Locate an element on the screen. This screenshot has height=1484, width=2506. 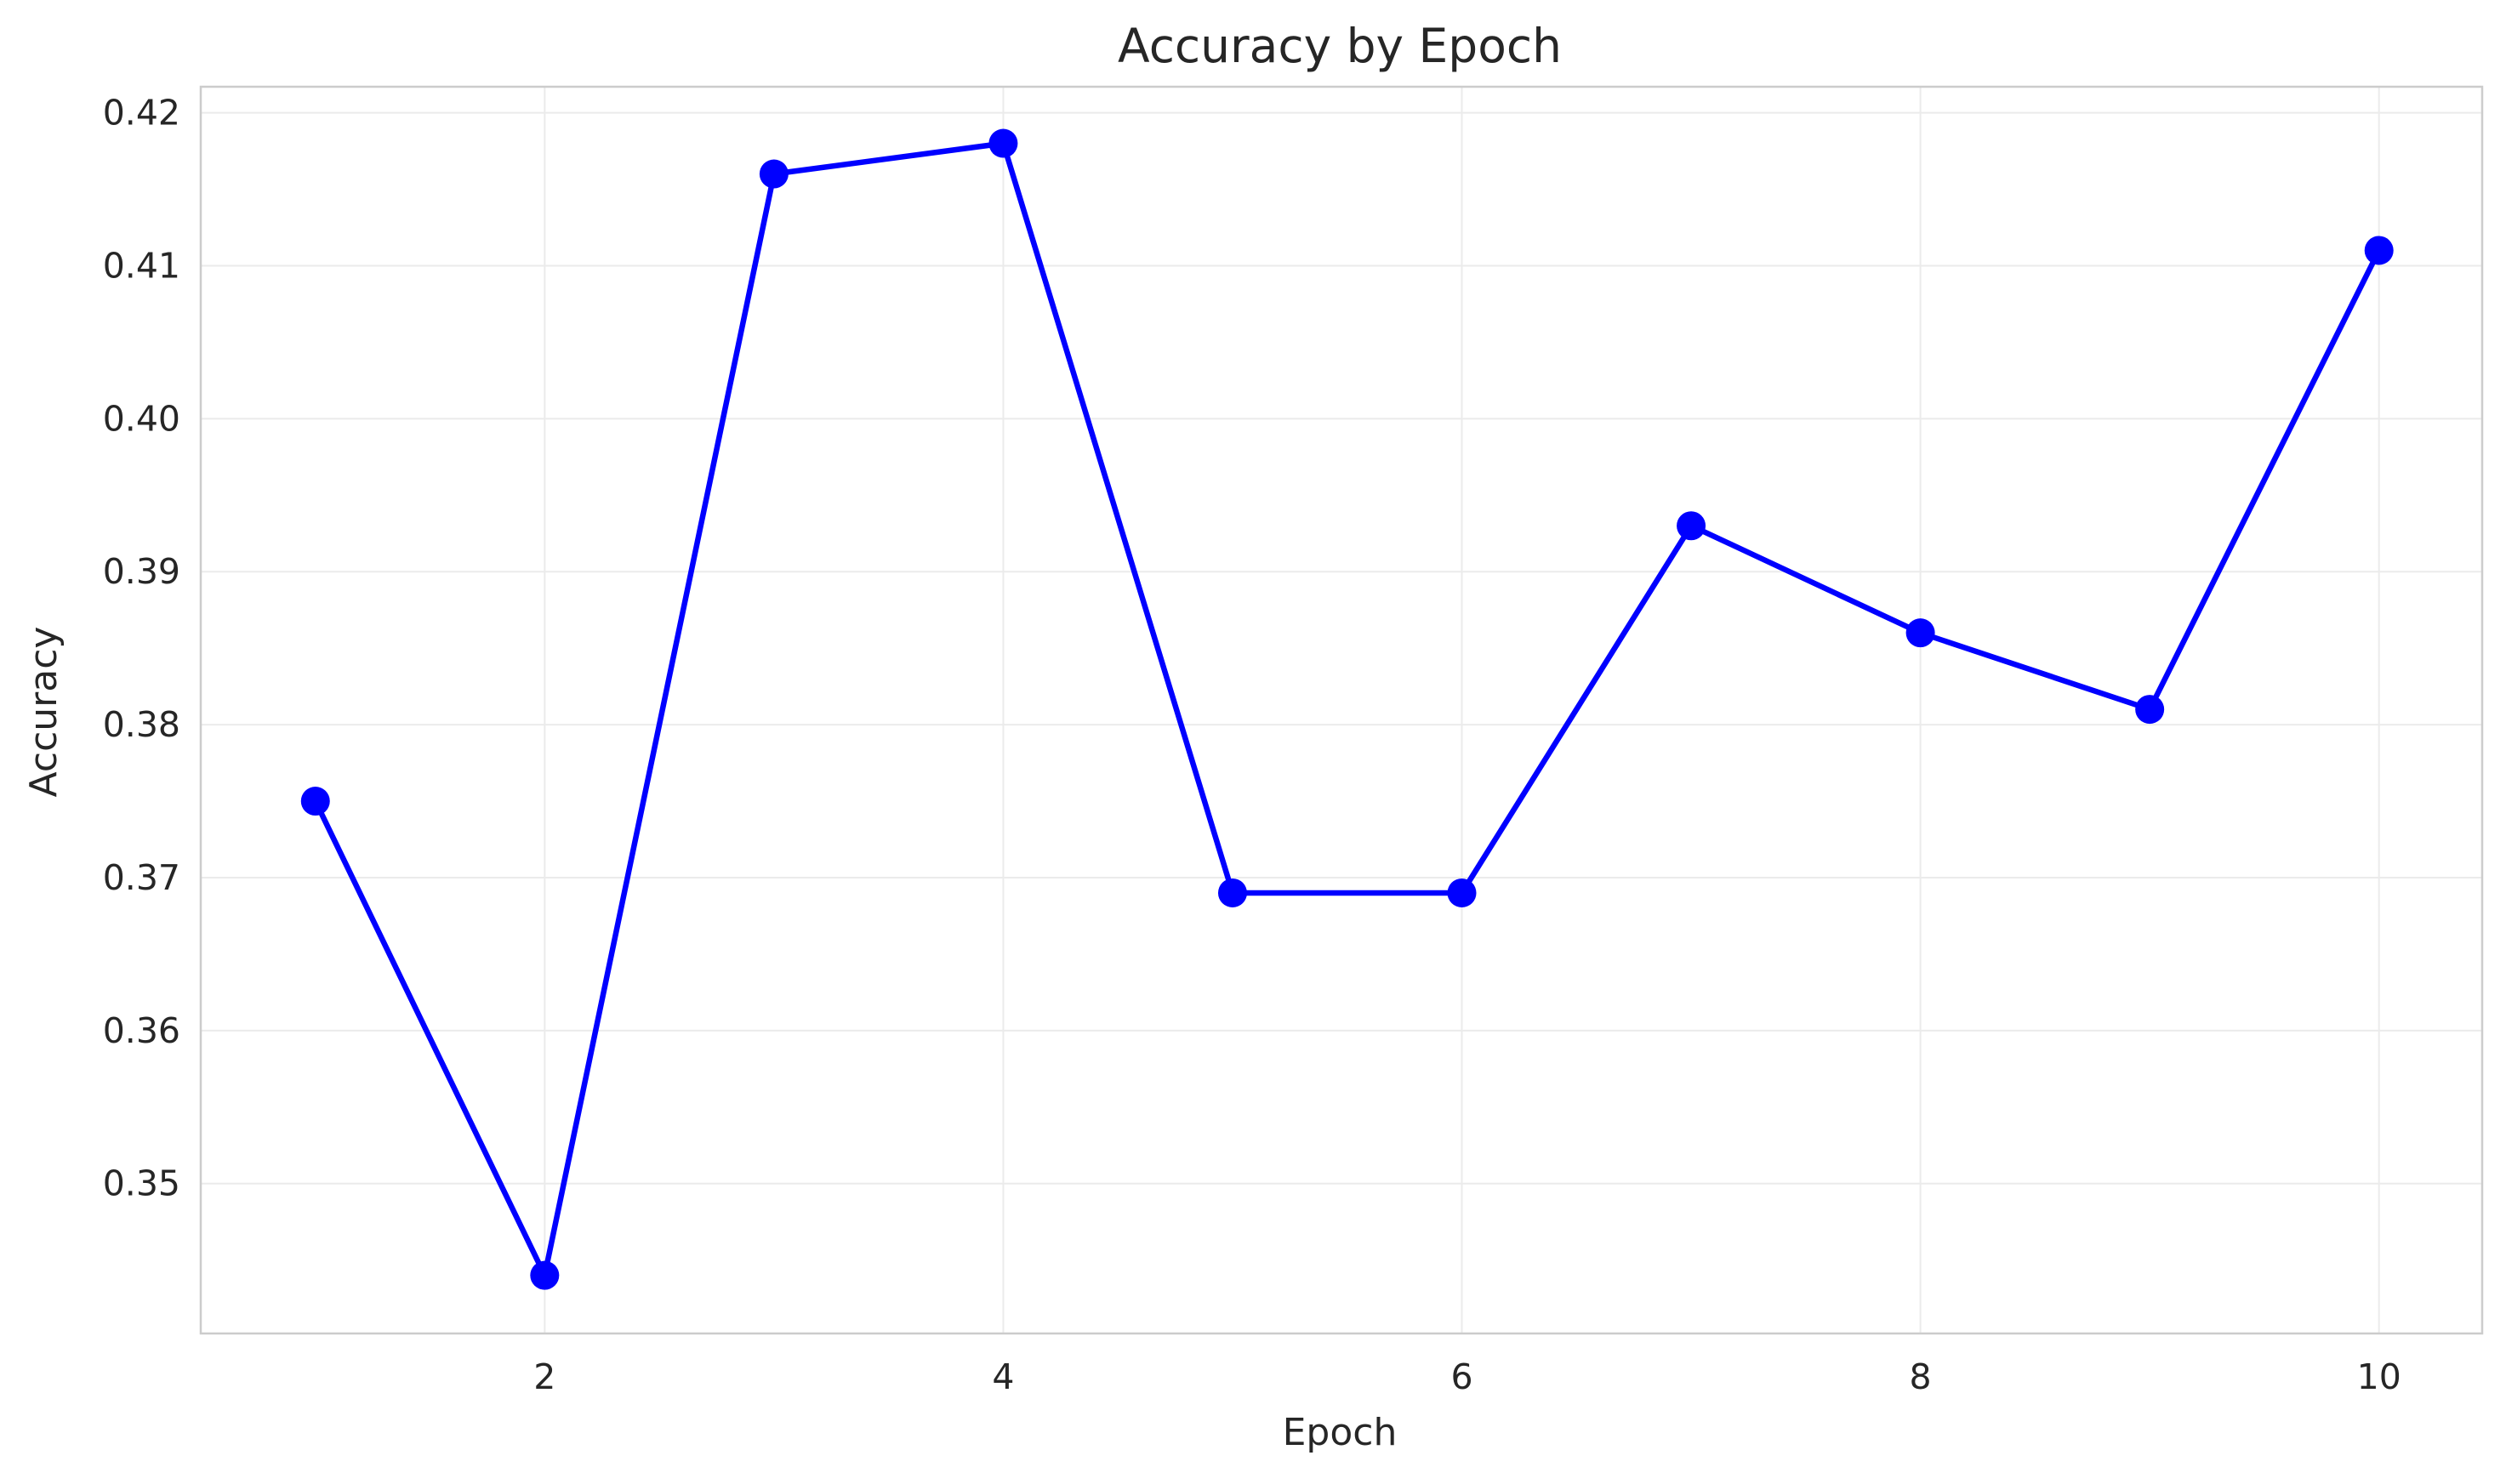
y-tick-label: 0.41 is located at coordinates (141, 265).